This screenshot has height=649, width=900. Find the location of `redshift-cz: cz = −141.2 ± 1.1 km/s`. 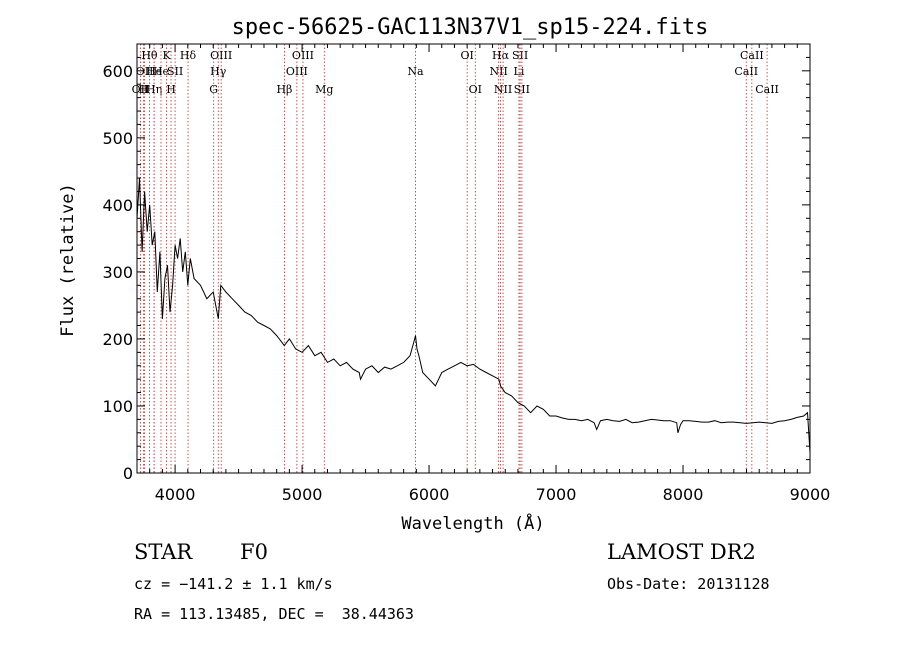

redshift-cz: cz = −141.2 ± 1.1 km/s is located at coordinates (233, 584).